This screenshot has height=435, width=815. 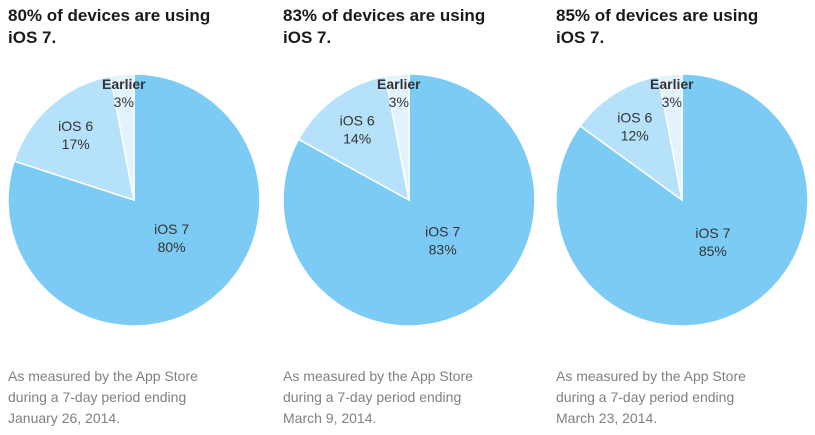 What do you see at coordinates (138, 27) in the screenshot?
I see `chart-title: 80% of devices are using iOS 7.` at bounding box center [138, 27].